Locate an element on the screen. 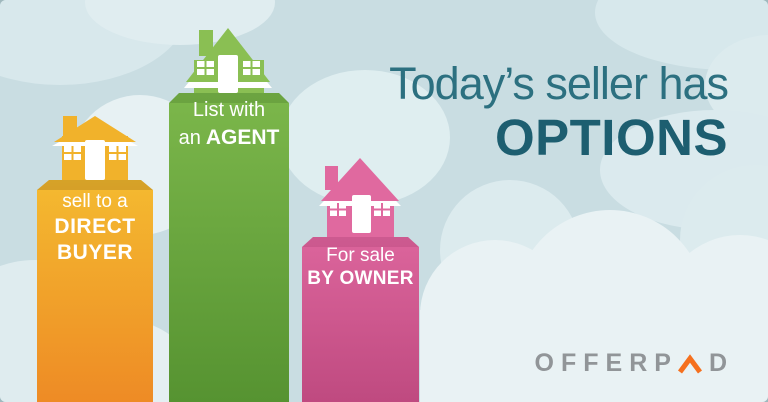 The height and width of the screenshot is (402, 768). agent-label: List with an AGENT is located at coordinates (229, 124).